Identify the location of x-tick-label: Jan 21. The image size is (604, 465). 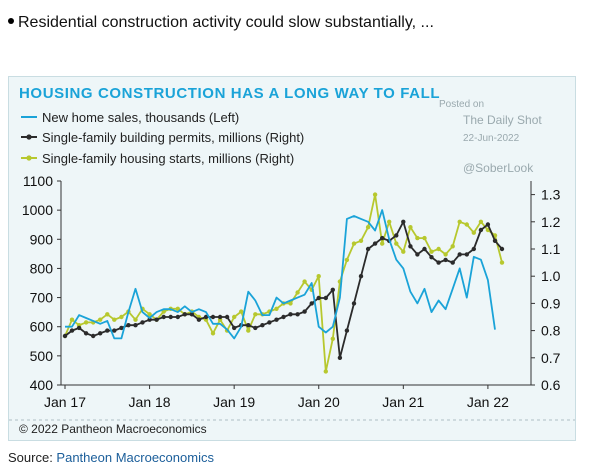
(403, 402).